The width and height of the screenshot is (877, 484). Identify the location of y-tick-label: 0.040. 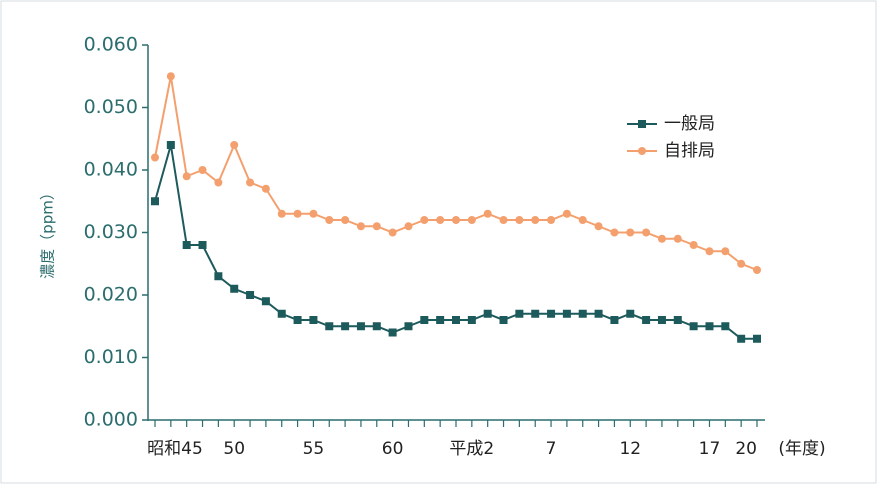
(111, 170).